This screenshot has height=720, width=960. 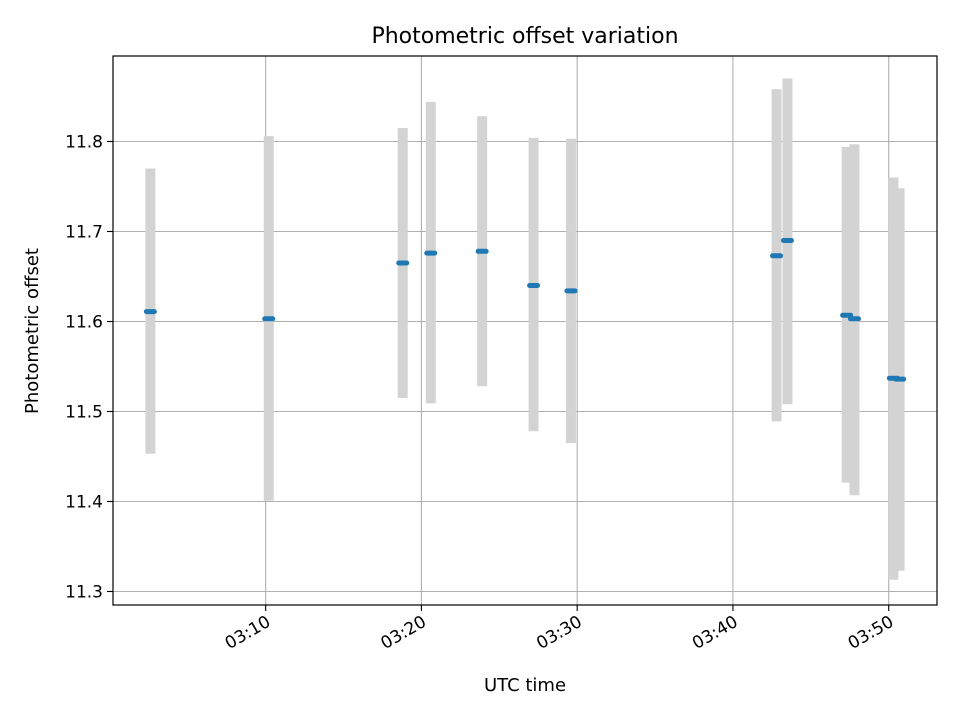 What do you see at coordinates (32, 331) in the screenshot?
I see `y-axis-label: Photometric offset` at bounding box center [32, 331].